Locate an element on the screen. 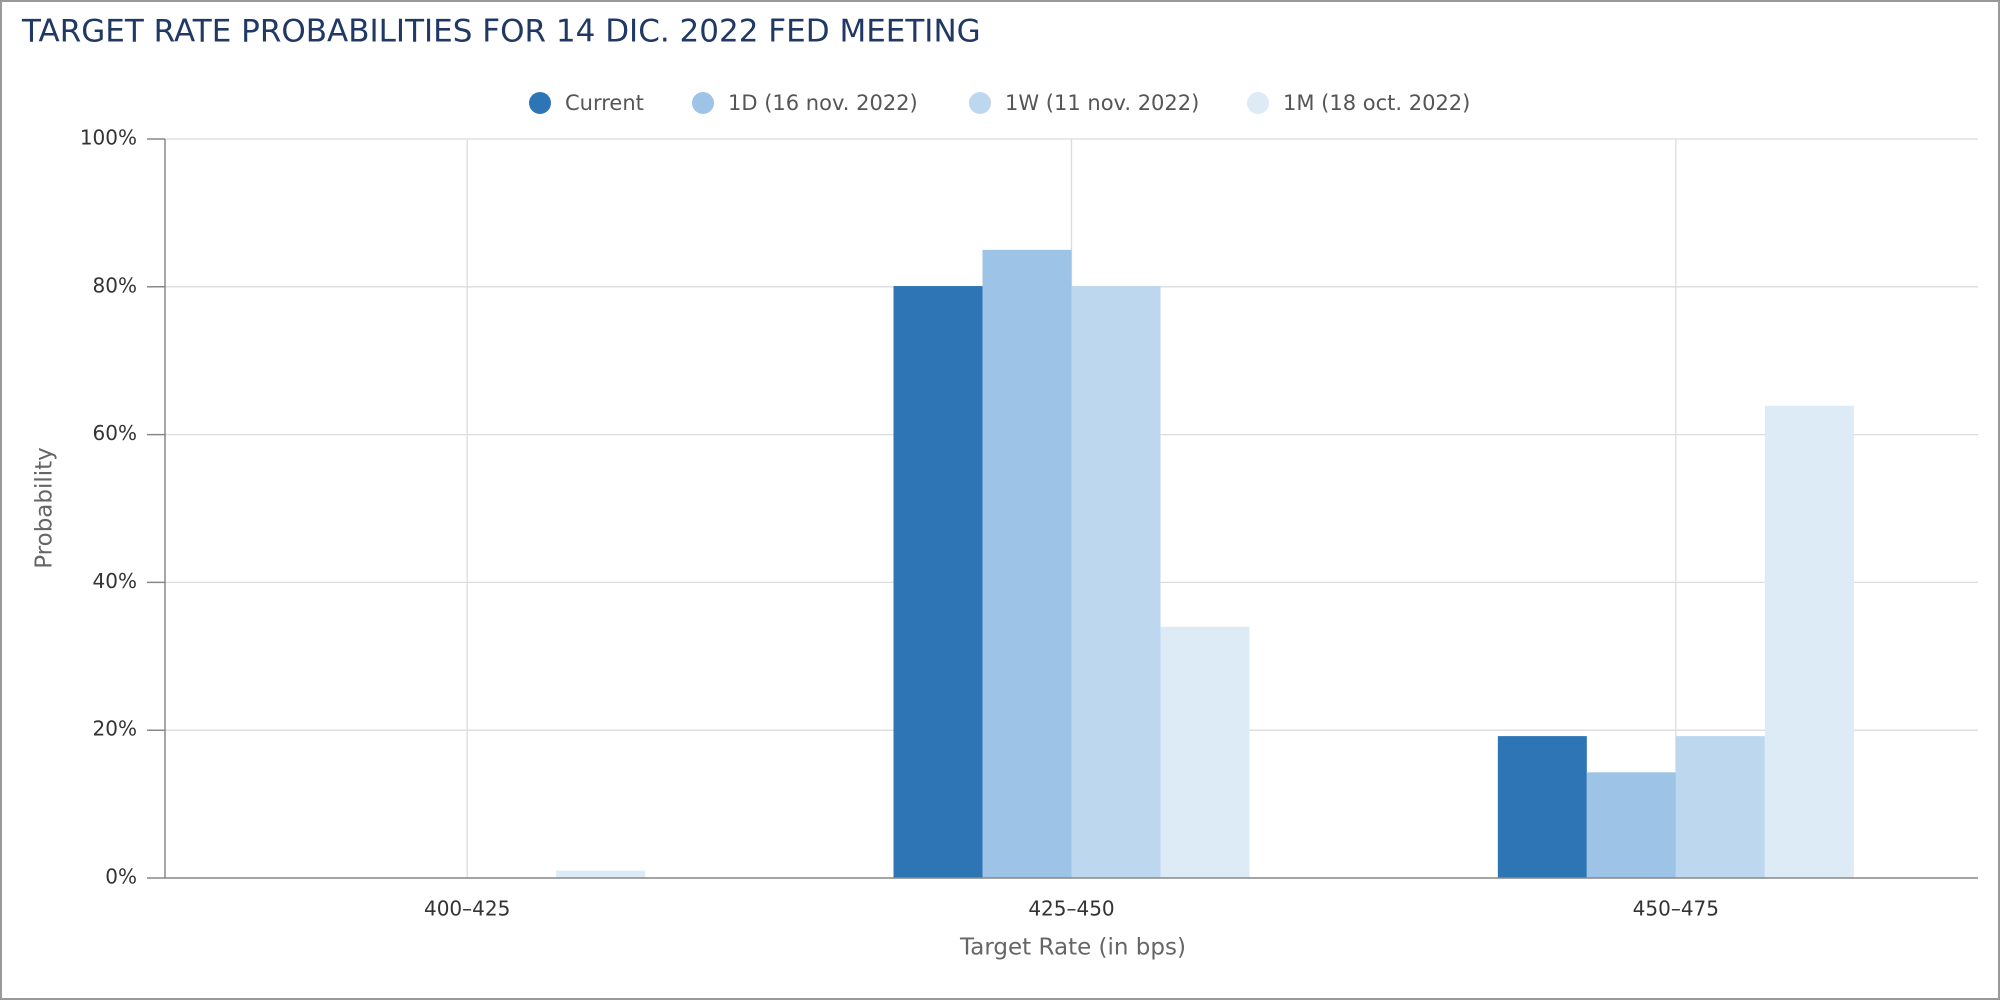 The height and width of the screenshot is (1000, 2000). y-tick-label: 0% is located at coordinates (121, 877).